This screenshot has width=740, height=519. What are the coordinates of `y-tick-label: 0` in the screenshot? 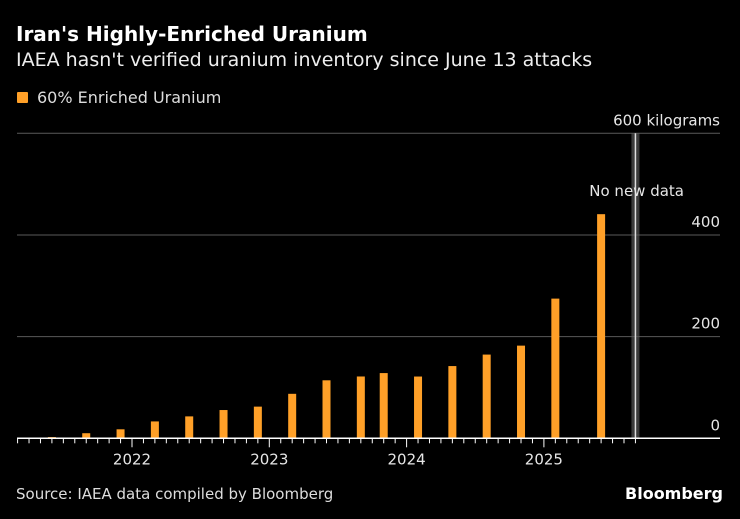 It's located at (715, 425).